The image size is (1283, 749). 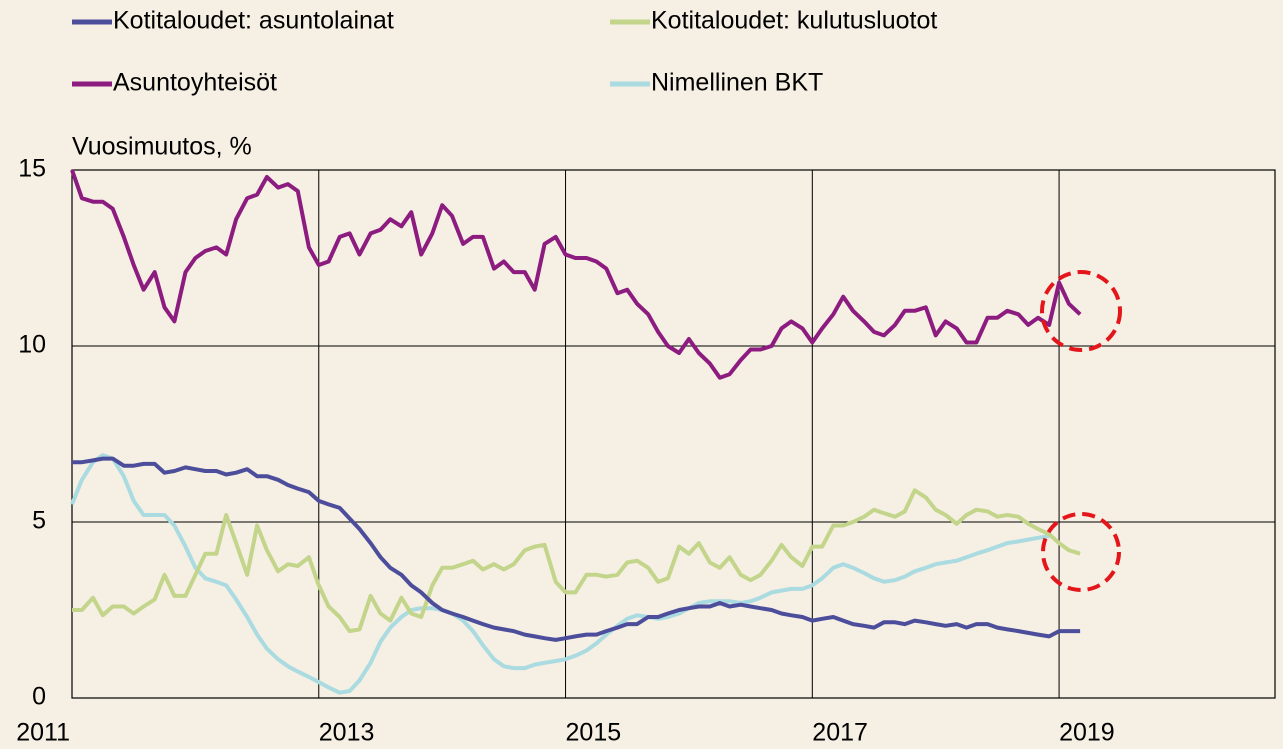 What do you see at coordinates (39, 521) in the screenshot?
I see `y-tick-label: 5` at bounding box center [39, 521].